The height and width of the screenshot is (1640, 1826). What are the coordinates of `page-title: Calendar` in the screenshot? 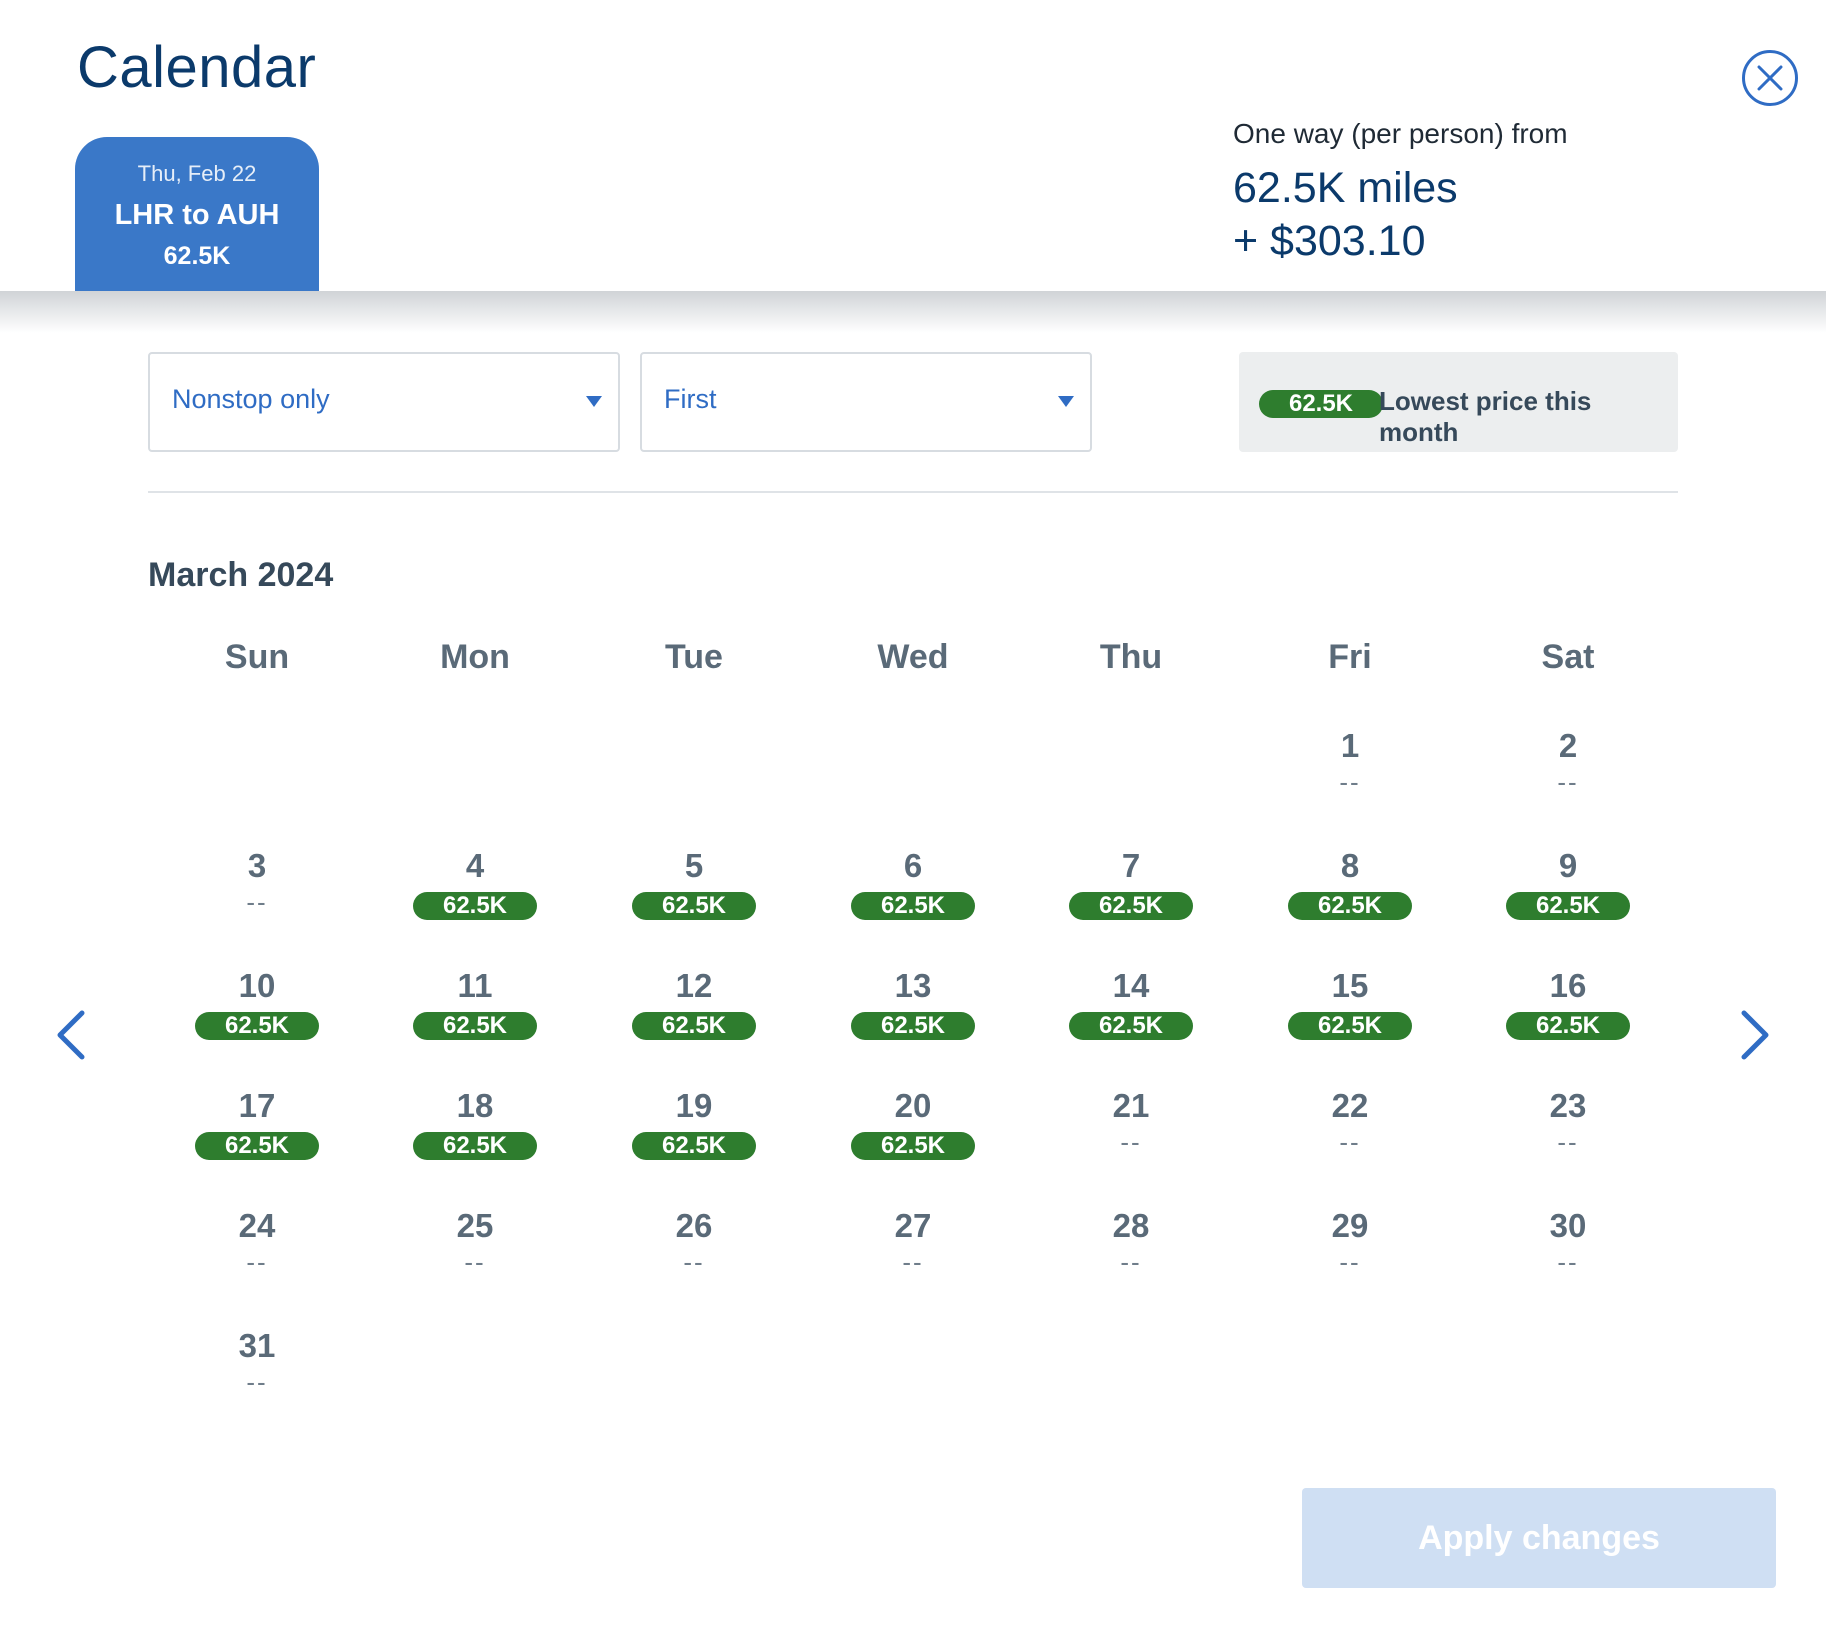 It's located at (197, 67).